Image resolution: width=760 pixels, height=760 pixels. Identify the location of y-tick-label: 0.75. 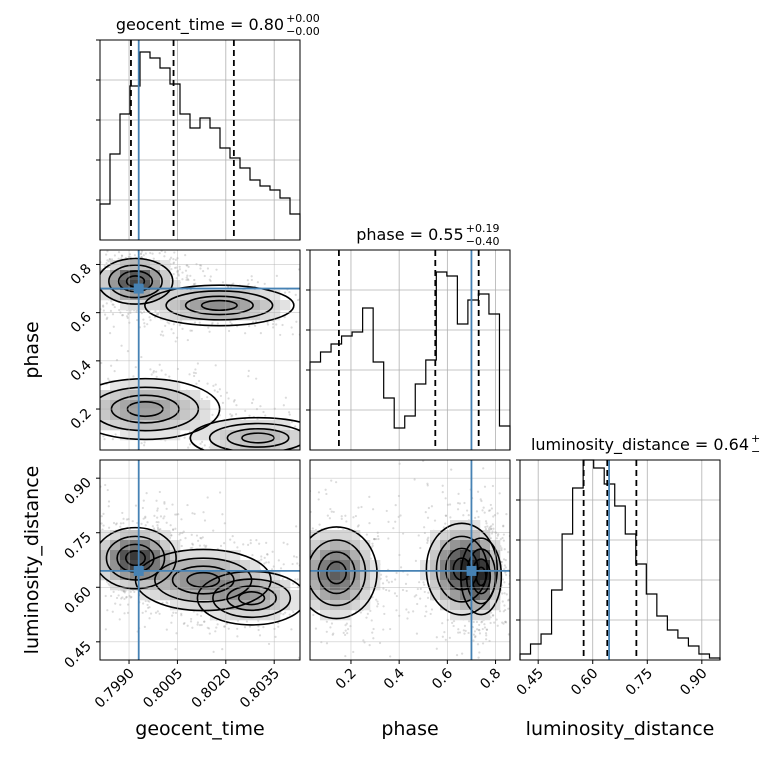
(77, 545).